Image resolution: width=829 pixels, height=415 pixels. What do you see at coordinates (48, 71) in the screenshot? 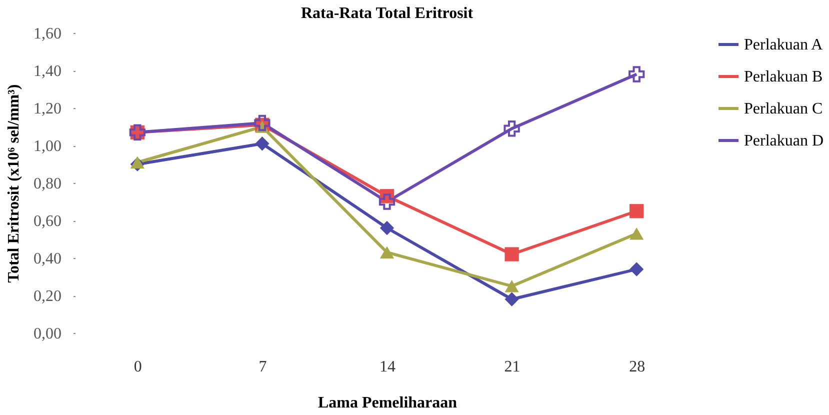
I see `y-tick-label: 1,40` at bounding box center [48, 71].